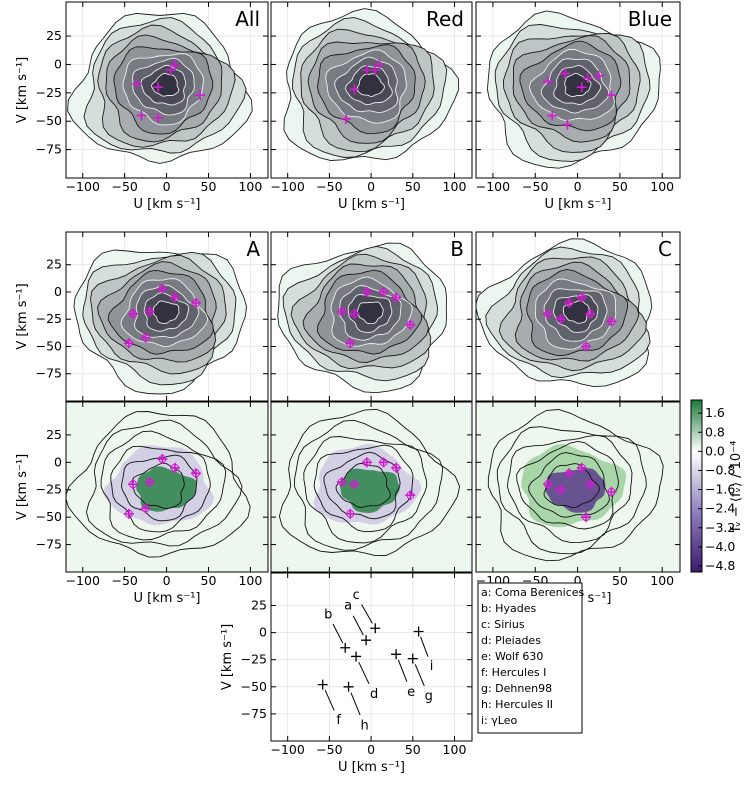  What do you see at coordinates (720, 565) in the screenshot?
I see `colorbar-tick-label: −4.8` at bounding box center [720, 565].